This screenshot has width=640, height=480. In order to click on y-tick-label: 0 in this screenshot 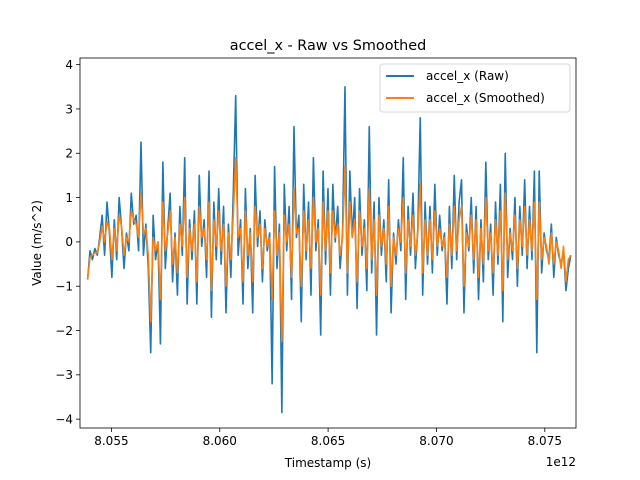, I will do `click(69, 242)`.